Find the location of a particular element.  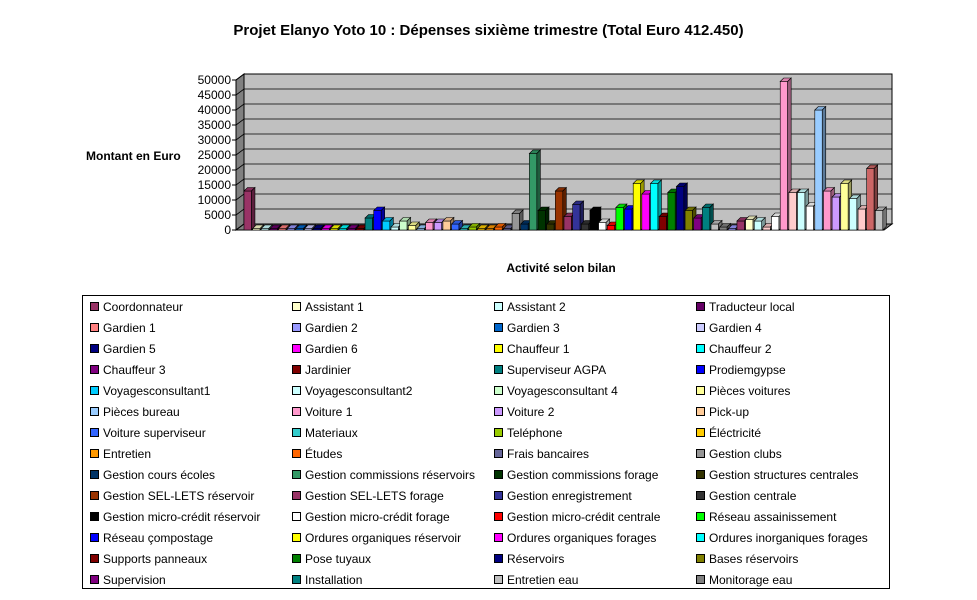

legend-item: Gestion structures centrales is located at coordinates (775, 475).